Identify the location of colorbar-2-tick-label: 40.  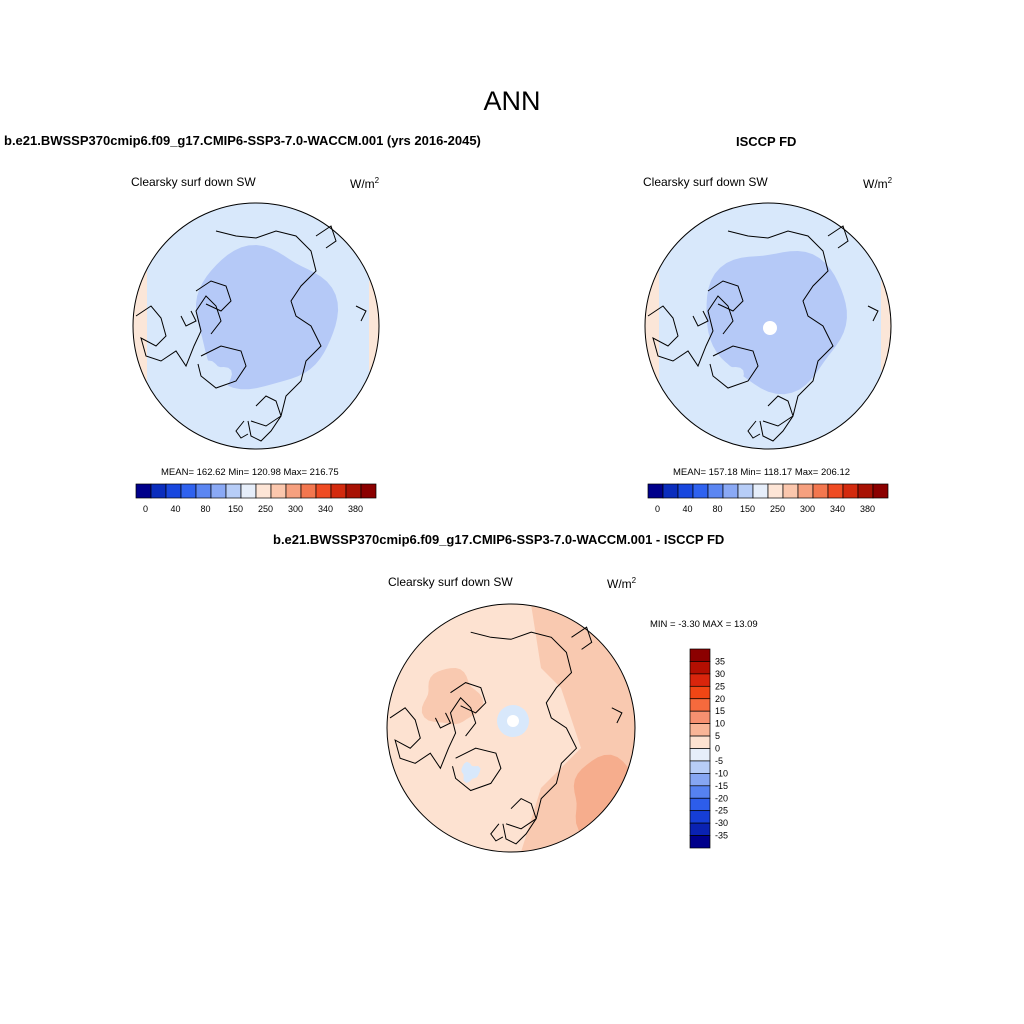
(687, 509).